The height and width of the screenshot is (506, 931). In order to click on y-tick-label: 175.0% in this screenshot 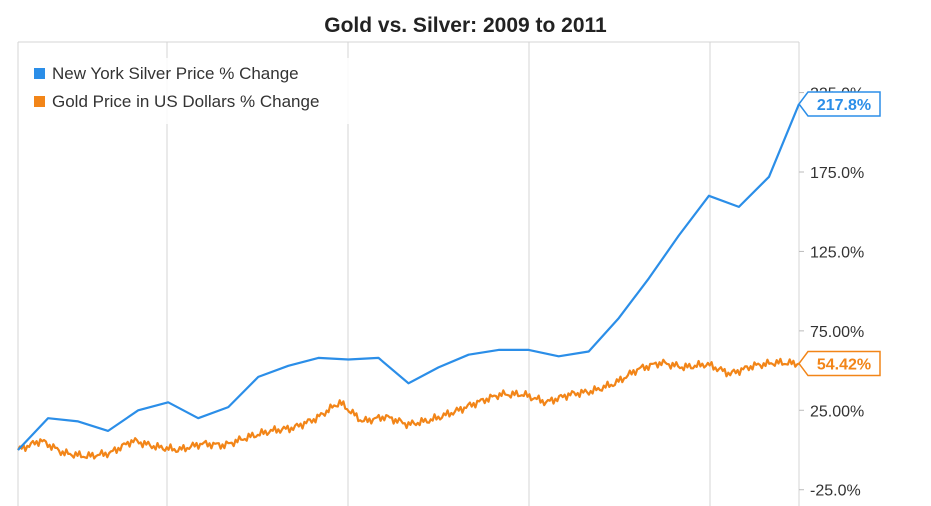, I will do `click(837, 173)`.